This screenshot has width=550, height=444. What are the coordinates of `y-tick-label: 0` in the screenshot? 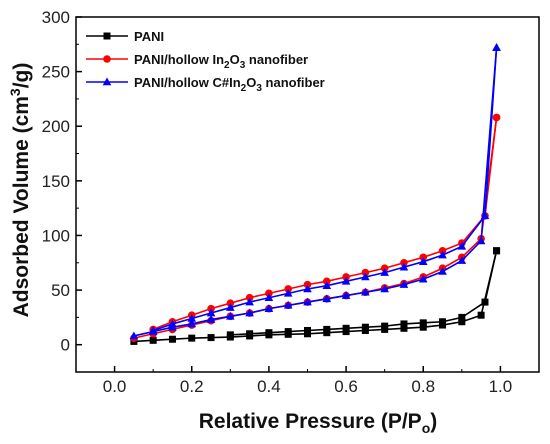 It's located at (65, 345).